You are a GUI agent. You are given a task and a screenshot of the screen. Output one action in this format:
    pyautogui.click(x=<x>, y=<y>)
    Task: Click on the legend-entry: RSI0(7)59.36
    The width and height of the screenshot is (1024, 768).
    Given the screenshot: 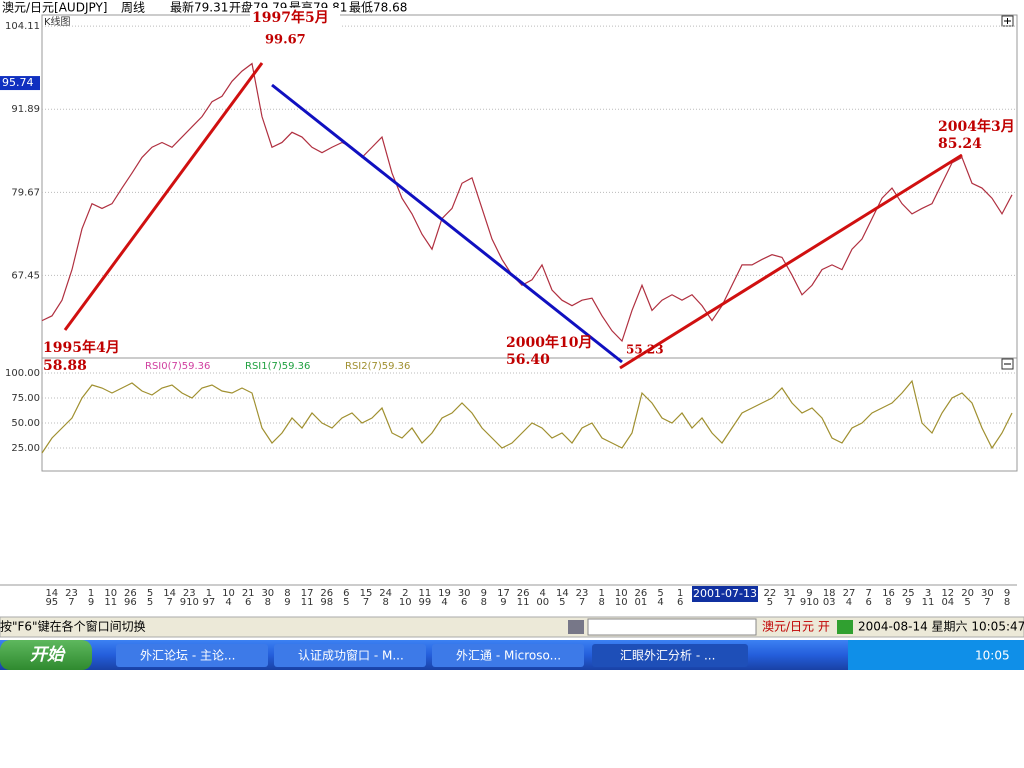 What is the action you would take?
    pyautogui.click(x=177, y=366)
    